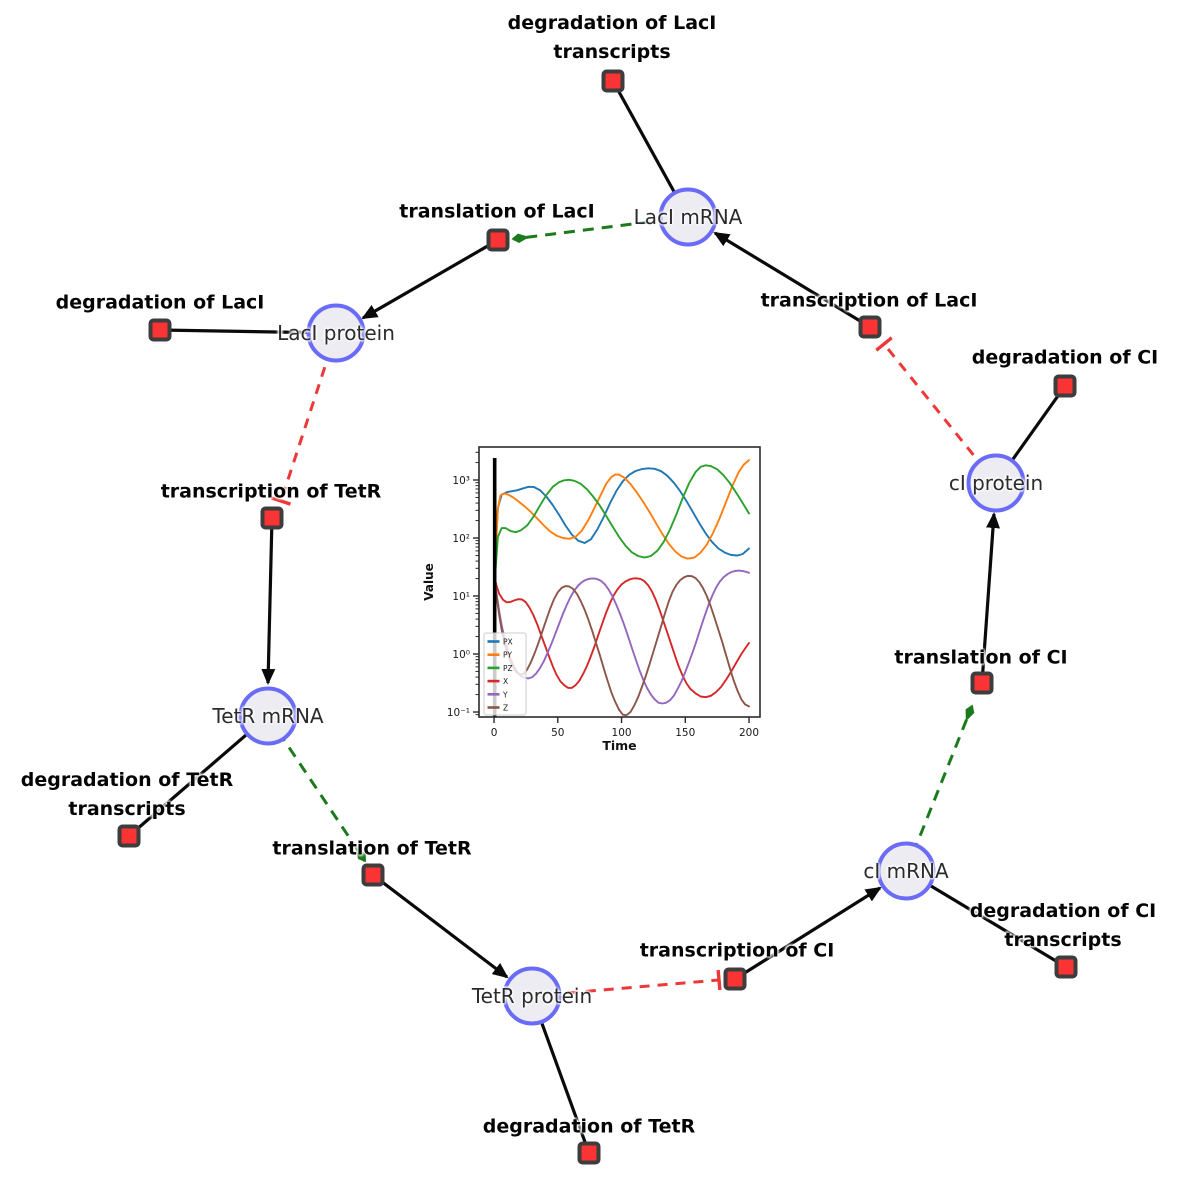 The width and height of the screenshot is (1189, 1200). Describe the element at coordinates (1065, 386) in the screenshot. I see `reaction-node-degradation-of-ci` at that location.